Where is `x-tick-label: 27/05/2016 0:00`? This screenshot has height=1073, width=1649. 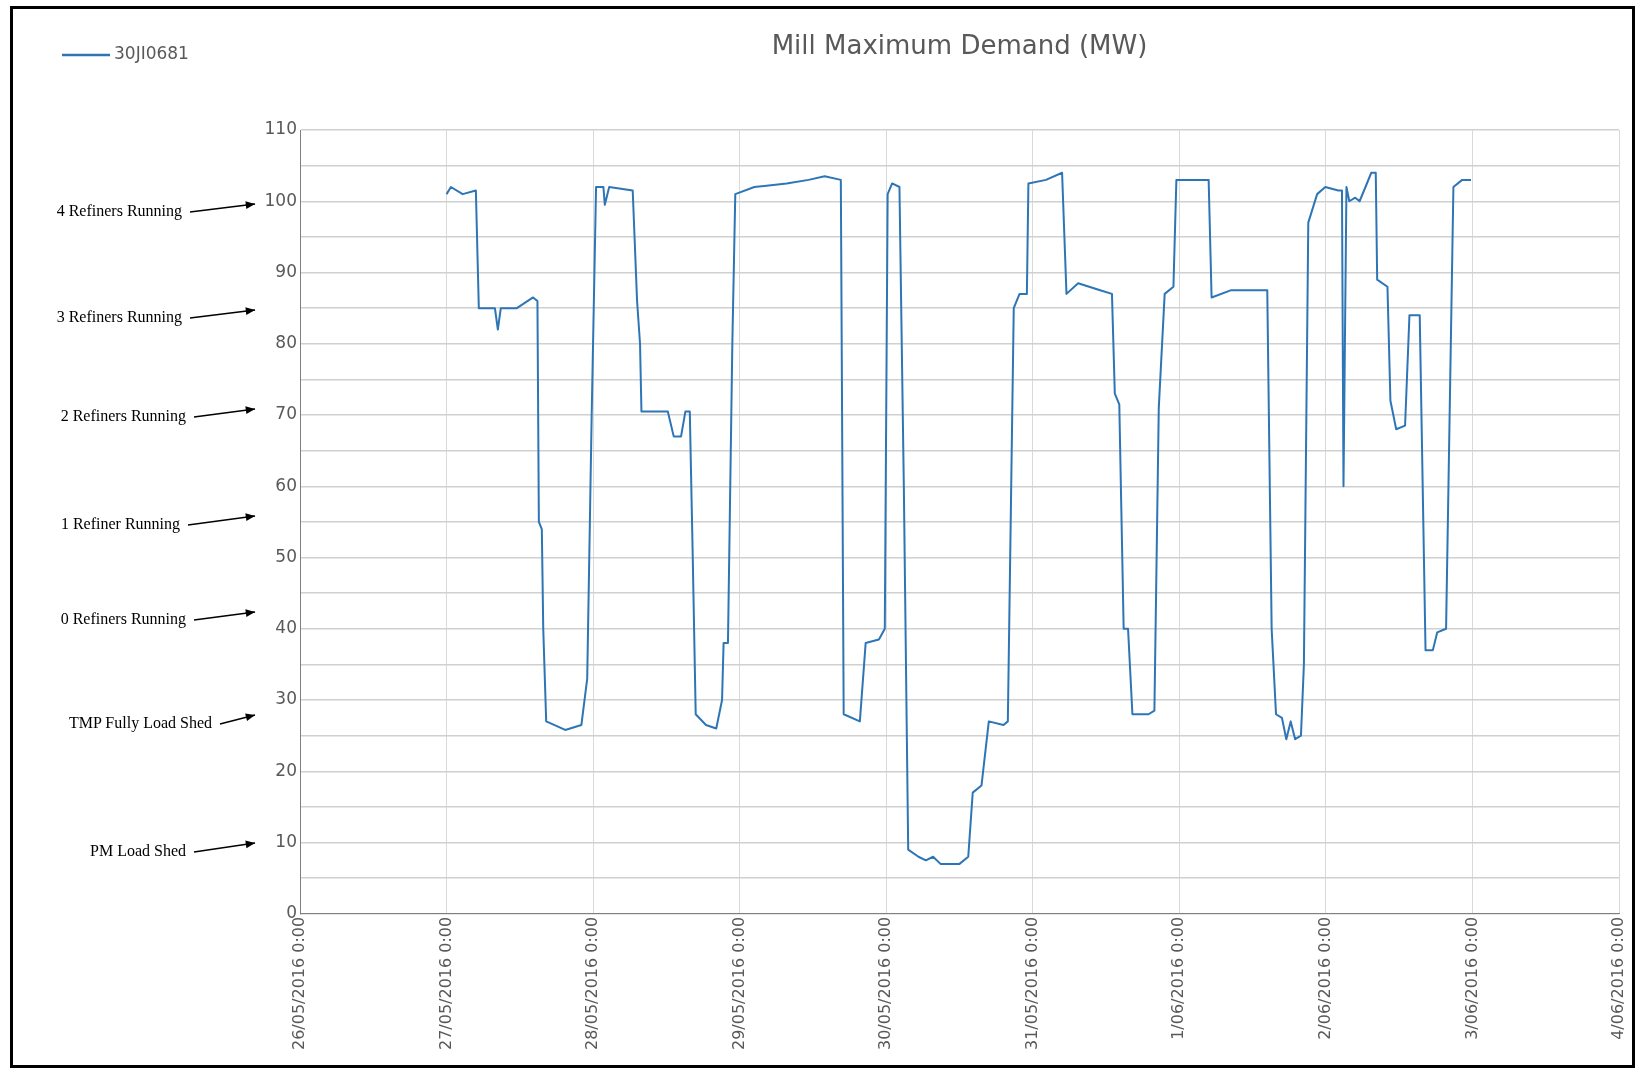 x-tick-label: 27/05/2016 0:00 is located at coordinates (445, 983).